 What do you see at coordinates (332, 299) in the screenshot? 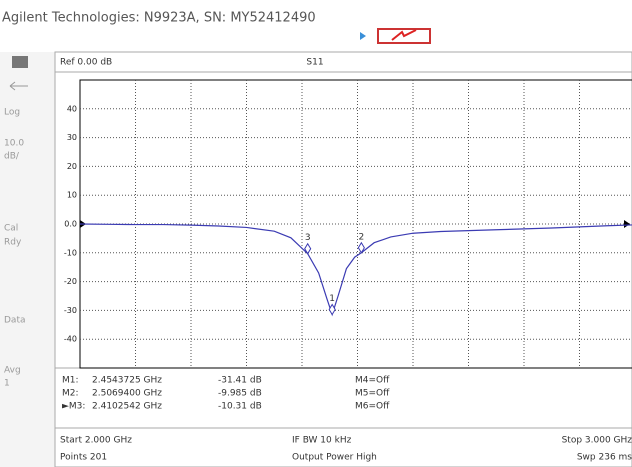
I see `marker-label: 1` at bounding box center [332, 299].